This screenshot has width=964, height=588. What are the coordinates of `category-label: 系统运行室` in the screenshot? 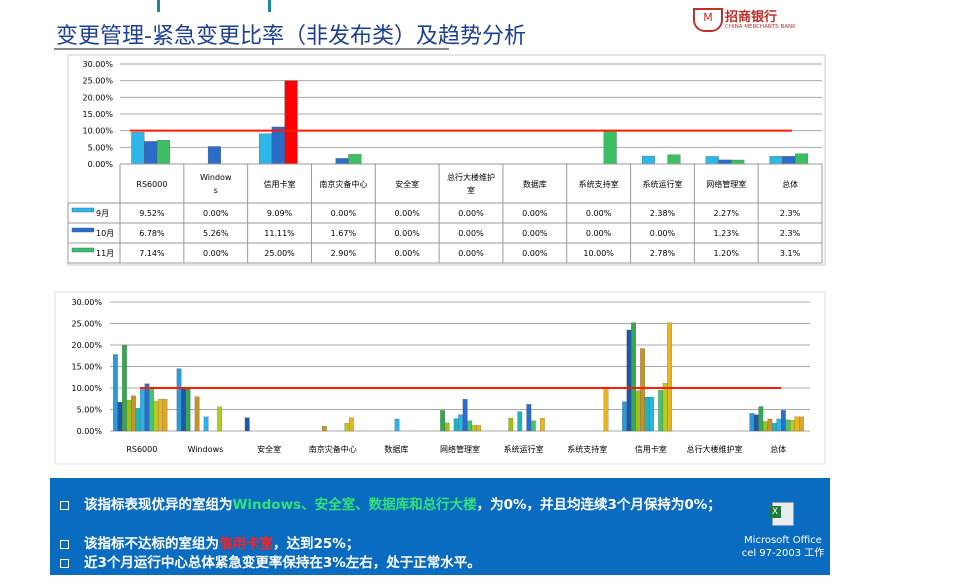 It's located at (524, 449).